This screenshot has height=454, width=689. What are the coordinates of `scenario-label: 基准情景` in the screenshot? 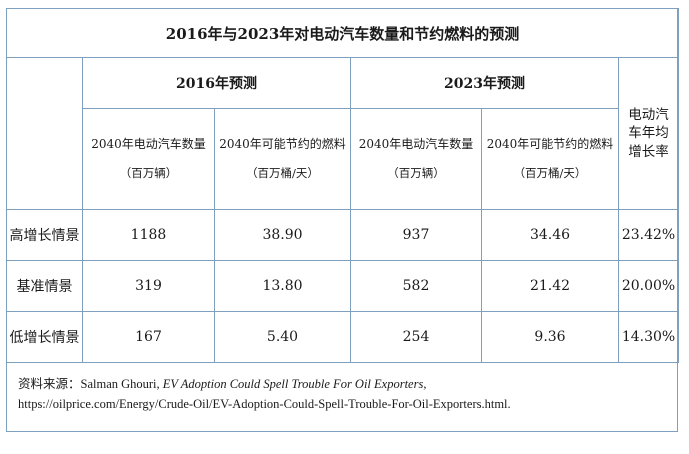 It's located at (44, 286).